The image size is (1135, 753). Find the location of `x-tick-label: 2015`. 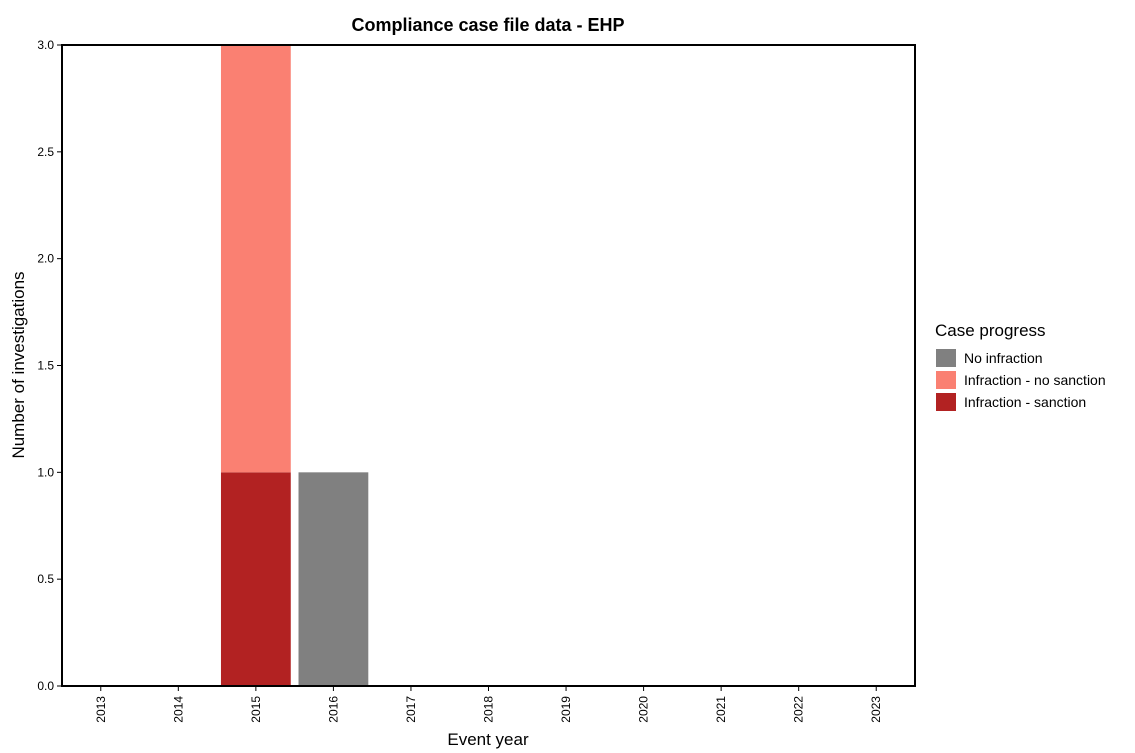

x-tick-label: 2015 is located at coordinates (256, 709).